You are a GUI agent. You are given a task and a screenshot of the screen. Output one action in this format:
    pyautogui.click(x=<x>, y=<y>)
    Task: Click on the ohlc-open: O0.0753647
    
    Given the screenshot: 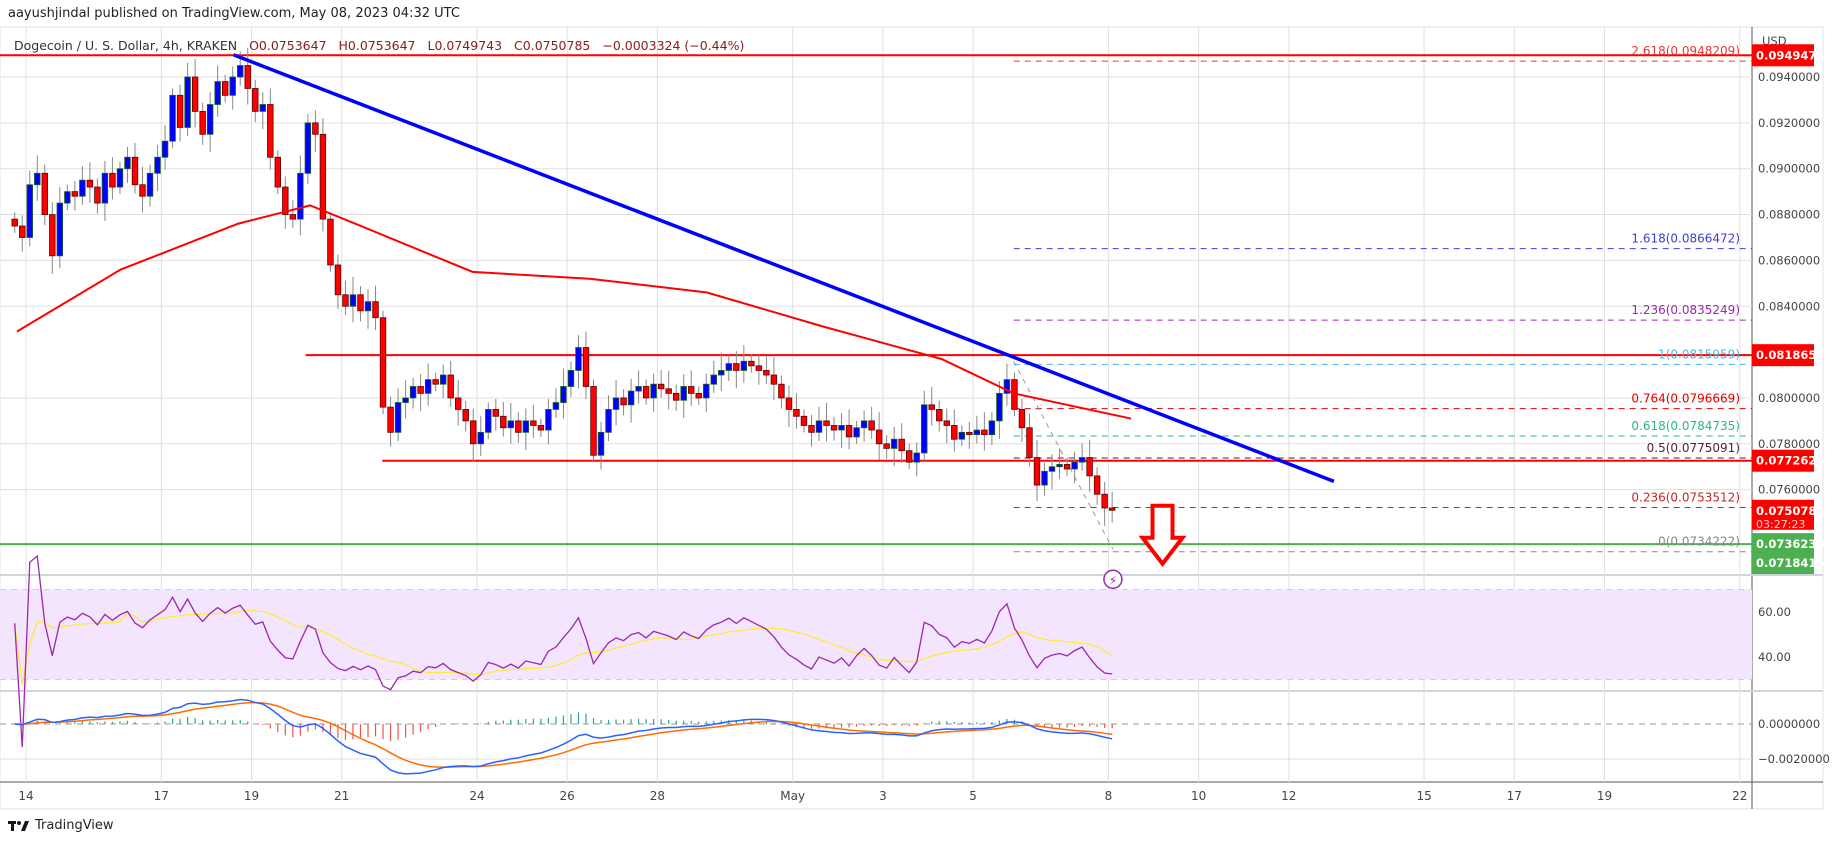 What is the action you would take?
    pyautogui.click(x=288, y=45)
    